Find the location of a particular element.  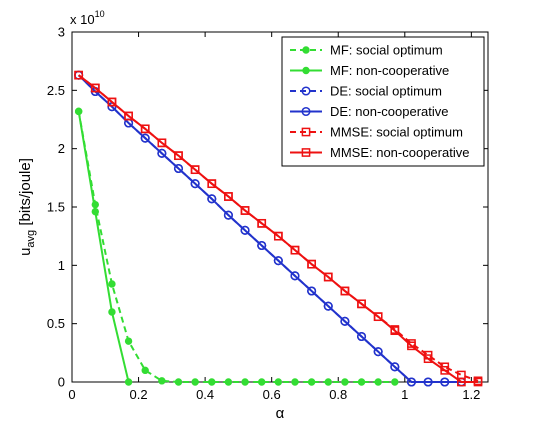

legend-entry: DE: non-cooperative is located at coordinates (369, 111).